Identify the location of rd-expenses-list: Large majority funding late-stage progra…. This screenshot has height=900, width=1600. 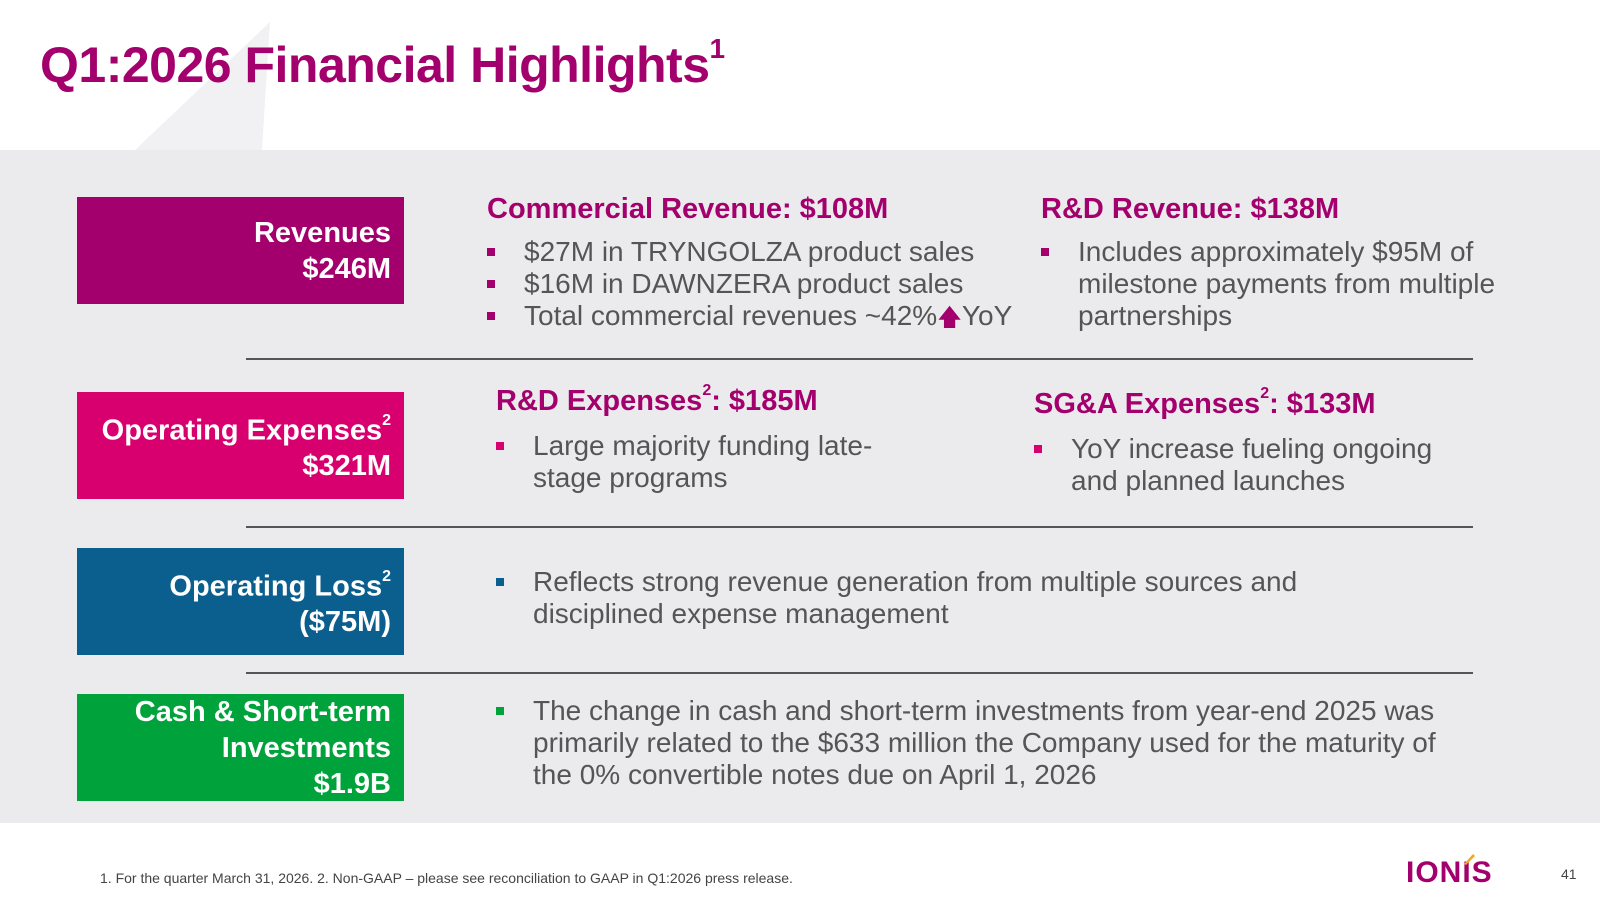
(701, 462).